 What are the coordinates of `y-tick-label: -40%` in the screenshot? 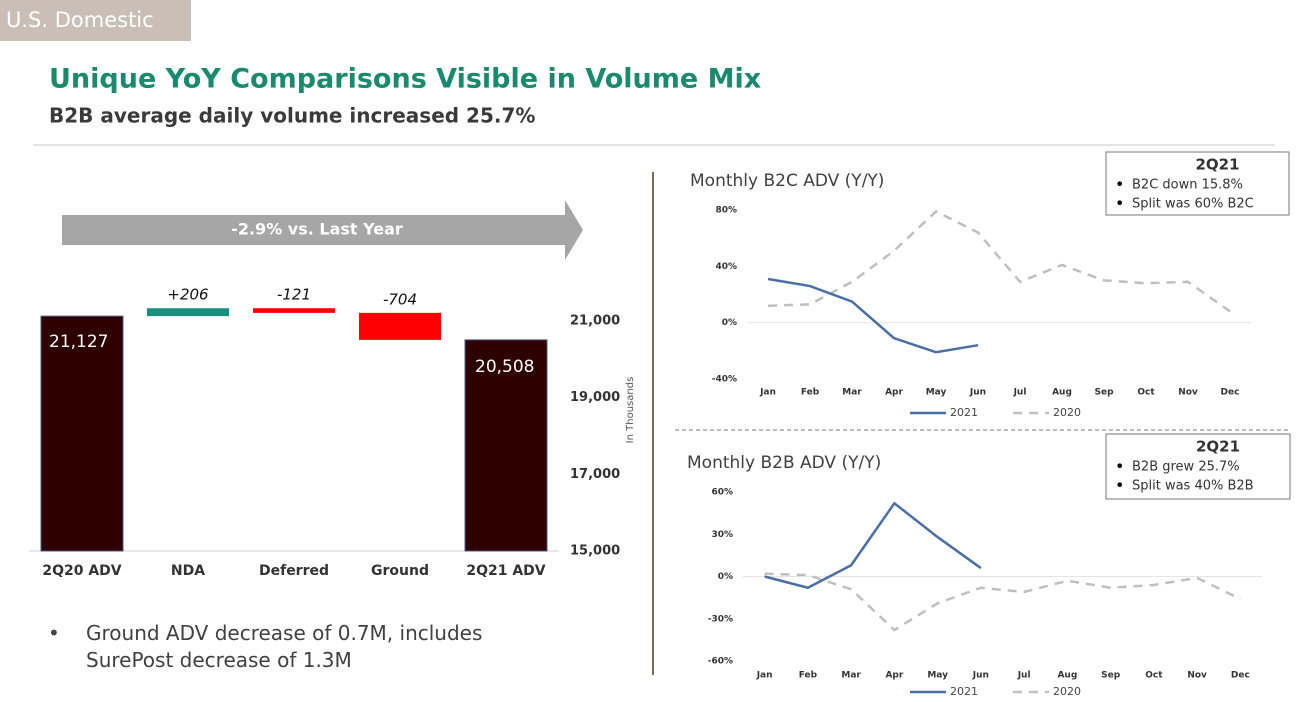 It's located at (724, 380).